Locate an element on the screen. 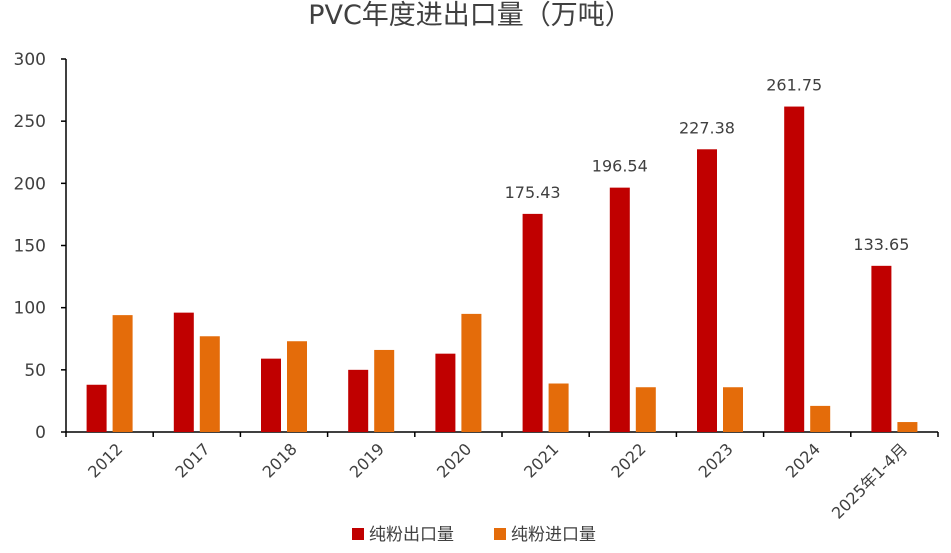 The image size is (951, 553). data-label: 196.54 is located at coordinates (620, 166).